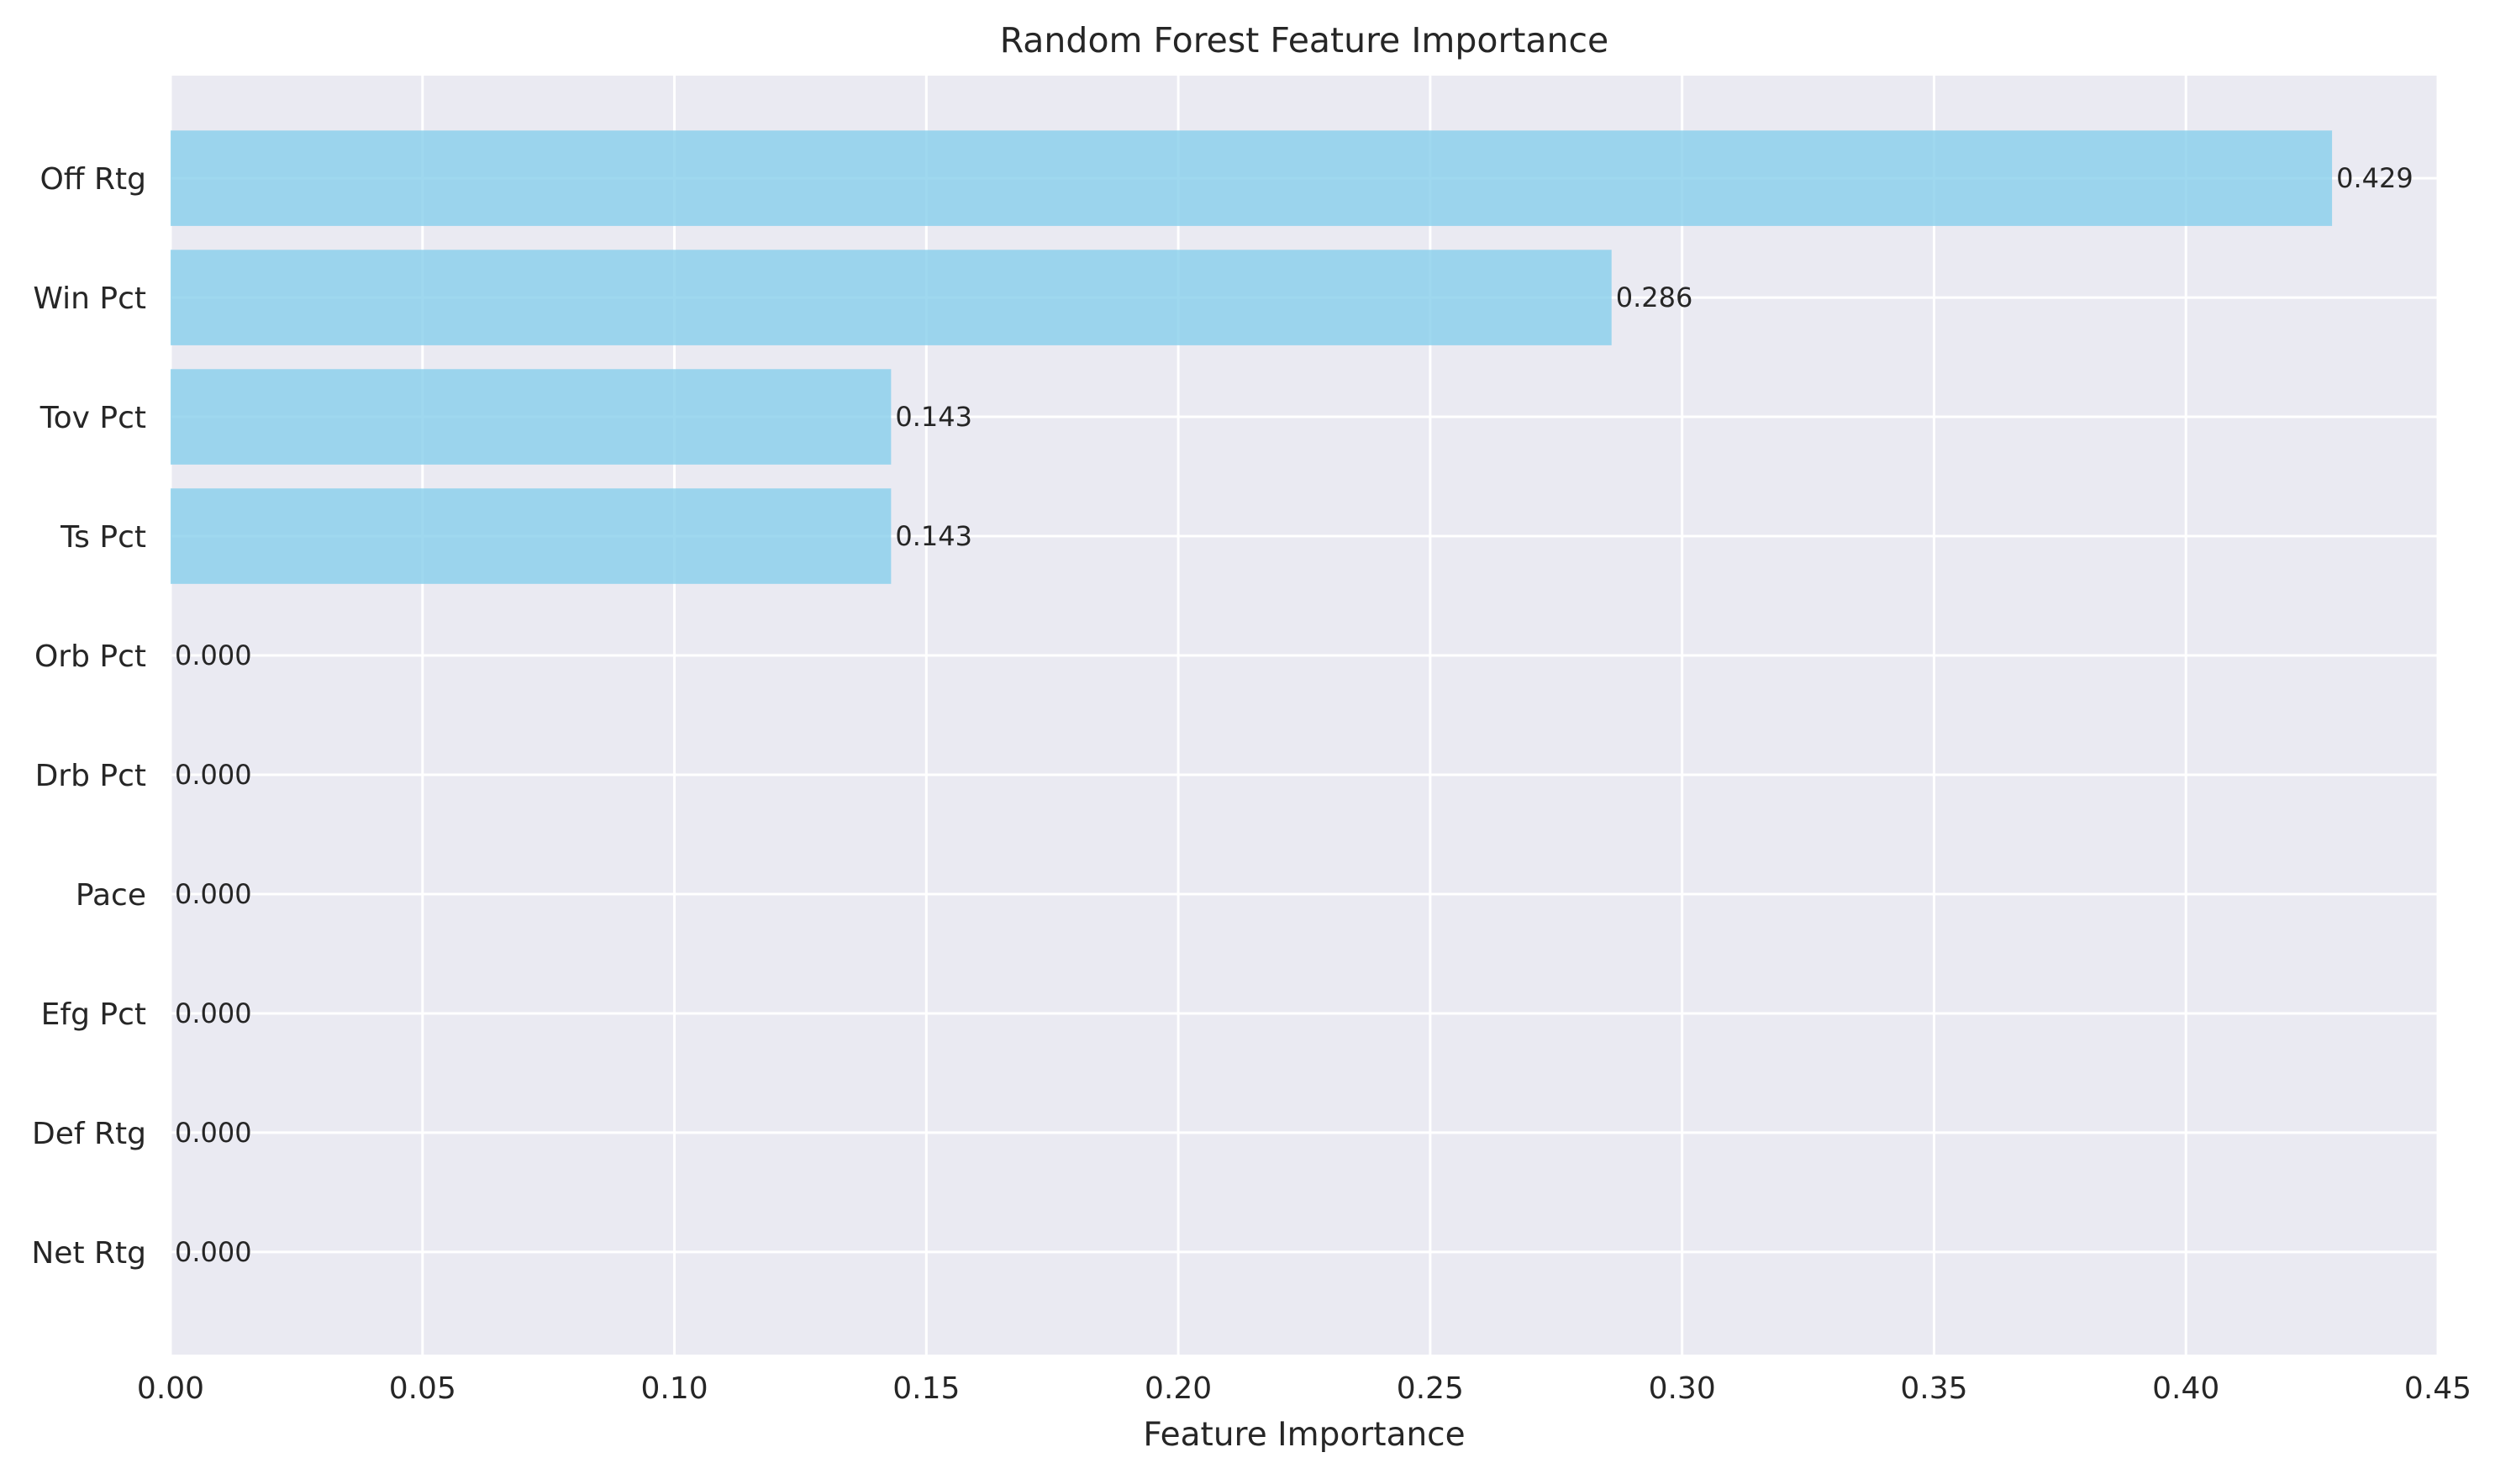  What do you see at coordinates (2438, 1388) in the screenshot?
I see `x-tick-label: 0.45` at bounding box center [2438, 1388].